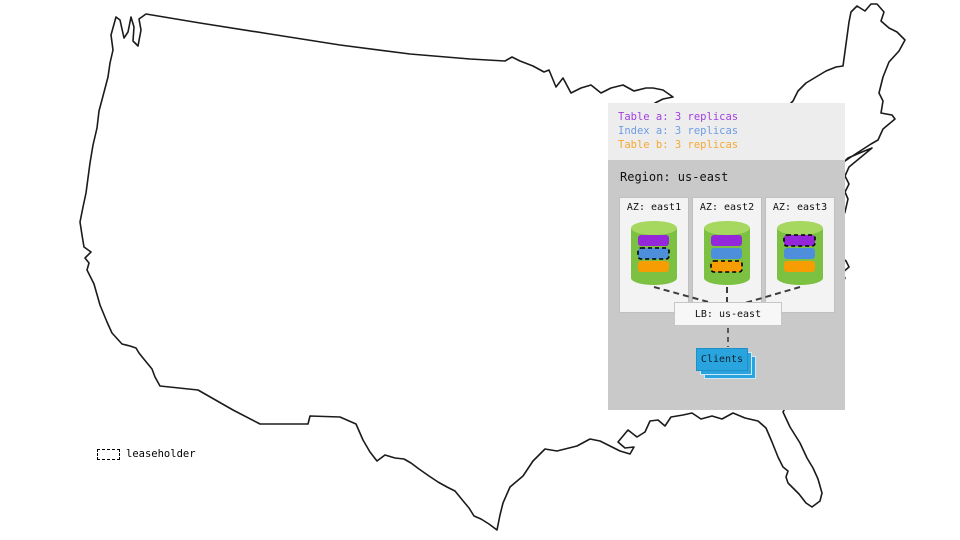 Image resolution: width=960 pixels, height=540 pixels. I want to click on leaseholder-dashed-swatch-icon, so click(108, 454).